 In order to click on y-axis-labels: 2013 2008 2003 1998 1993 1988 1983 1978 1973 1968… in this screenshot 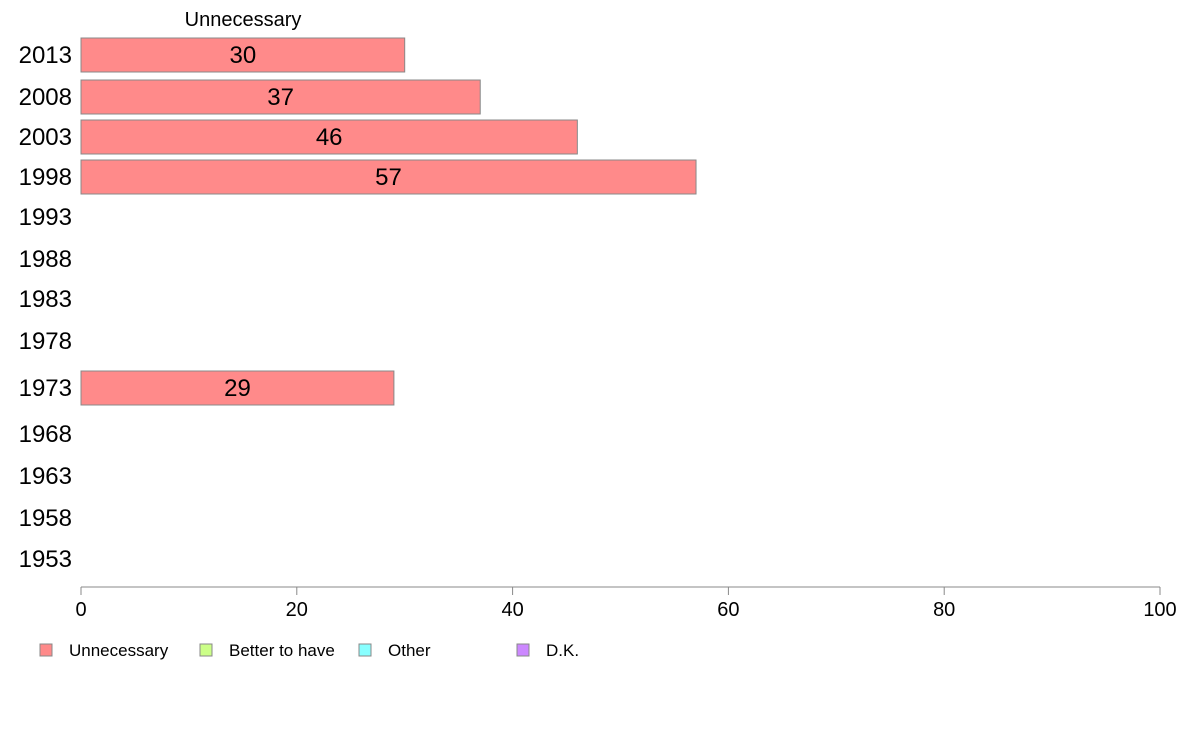, I will do `click(45, 307)`.